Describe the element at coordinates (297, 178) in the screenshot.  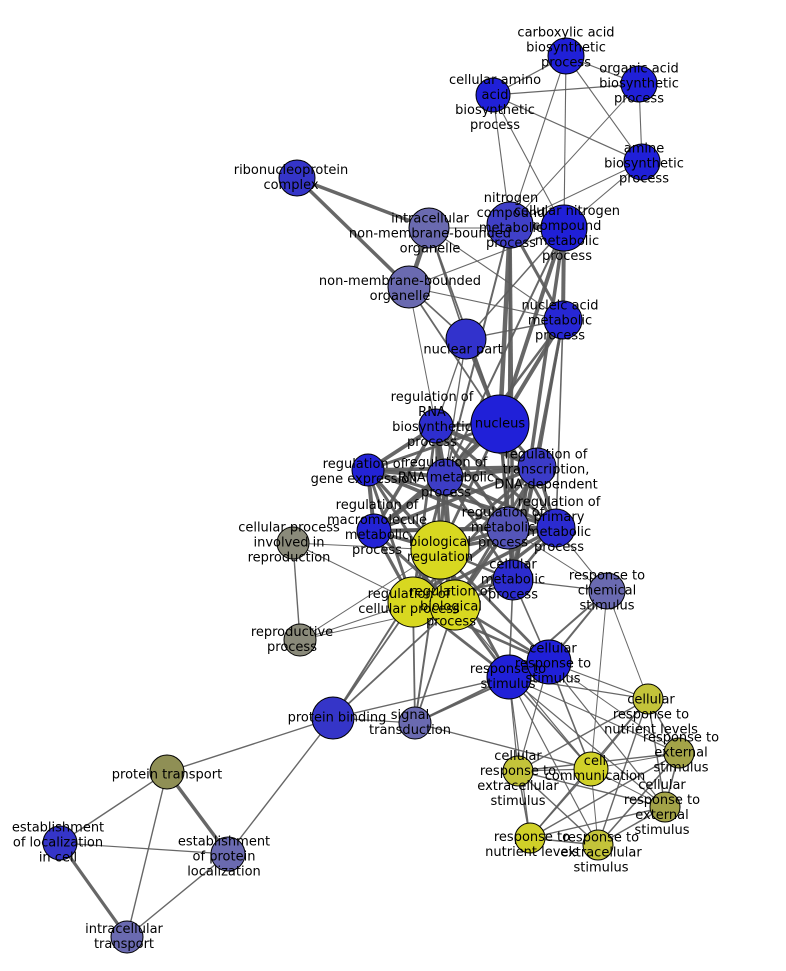
I see `graph-node-ribonucleoprotein_complex` at that location.